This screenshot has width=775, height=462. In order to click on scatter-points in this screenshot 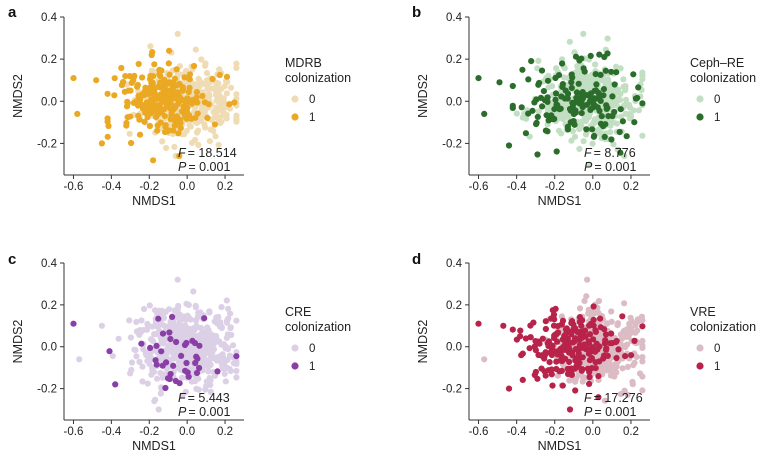, I will do `click(560, 344)`.